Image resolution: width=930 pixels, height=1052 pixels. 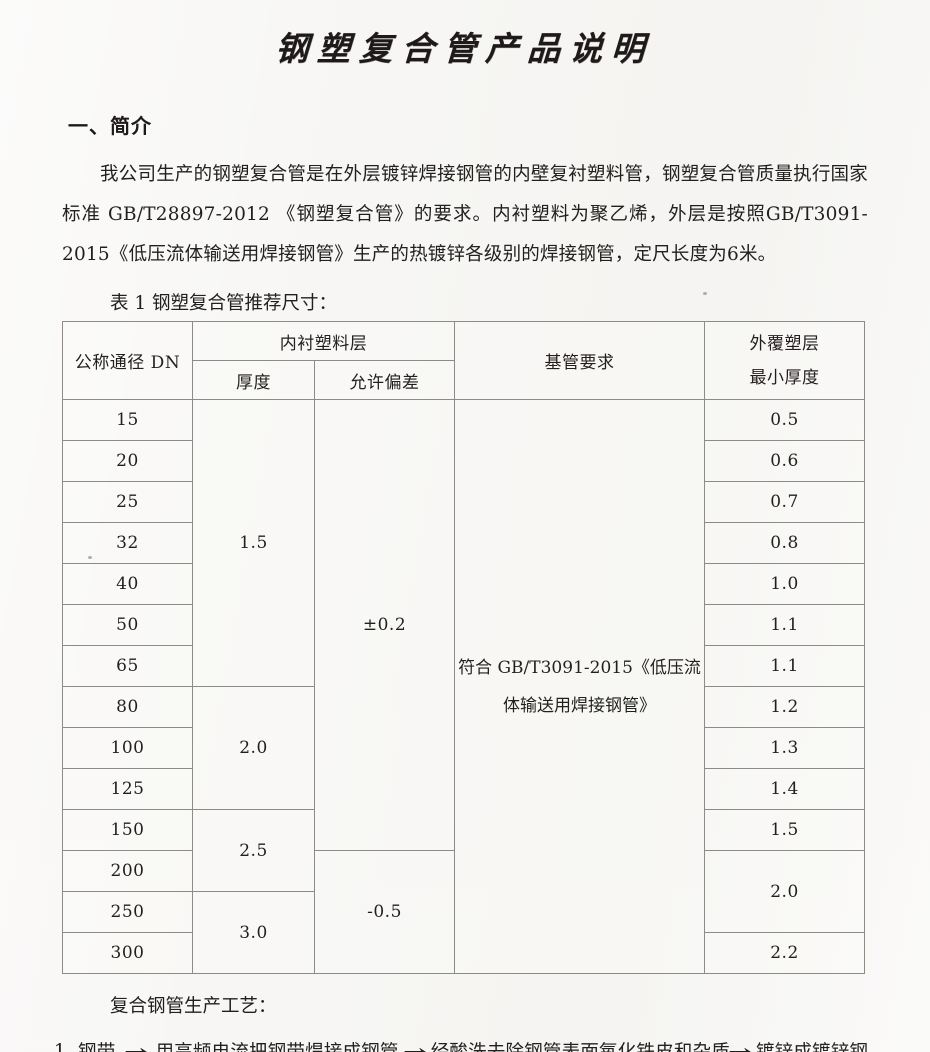 What do you see at coordinates (127, 707) in the screenshot?
I see `cell-dn: 80` at bounding box center [127, 707].